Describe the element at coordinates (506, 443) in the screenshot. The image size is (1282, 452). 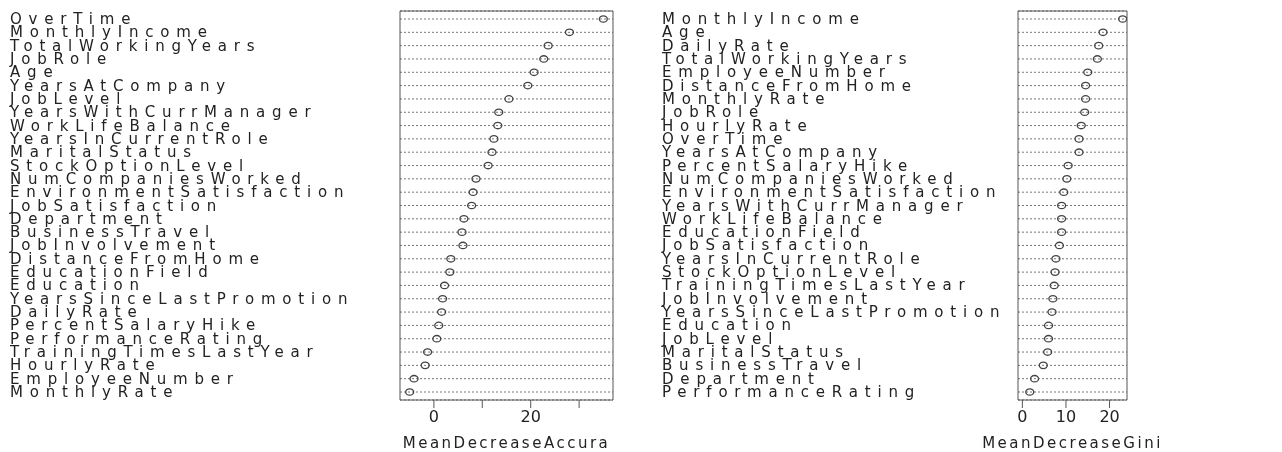
I see `x-axis-title: MeanDecreaseAccura` at that location.